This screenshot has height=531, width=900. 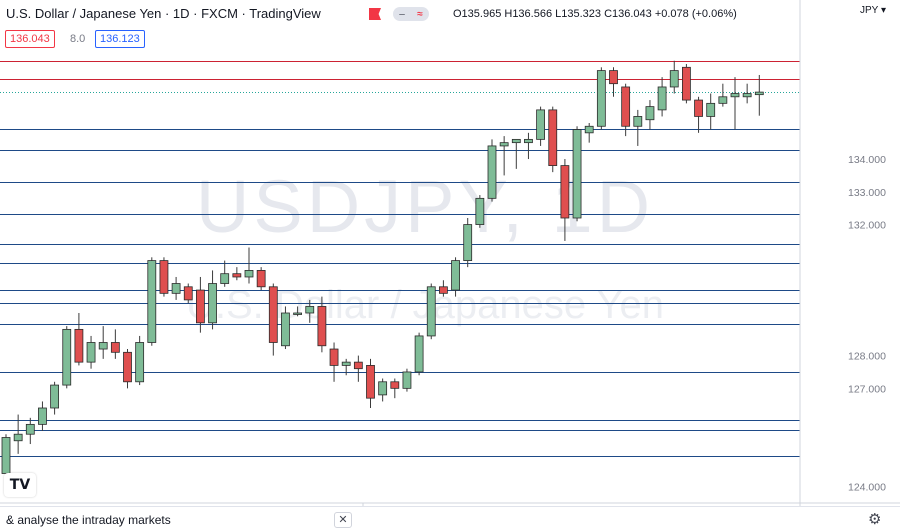 What do you see at coordinates (867, 193) in the screenshot?
I see `price-tick-label: 133.000` at bounding box center [867, 193].